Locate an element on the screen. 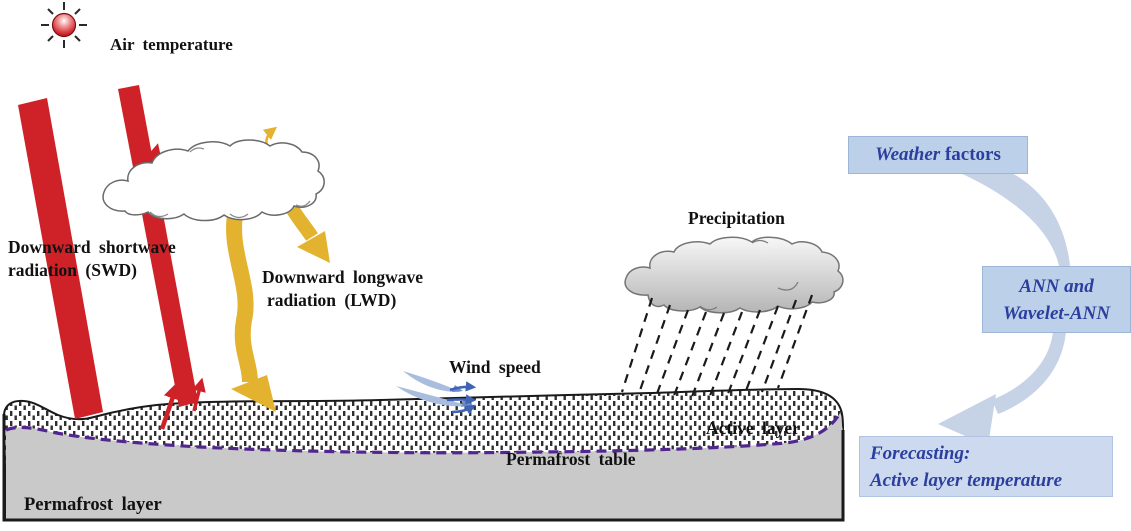  active-layer-label: Active layer is located at coordinates (753, 428).